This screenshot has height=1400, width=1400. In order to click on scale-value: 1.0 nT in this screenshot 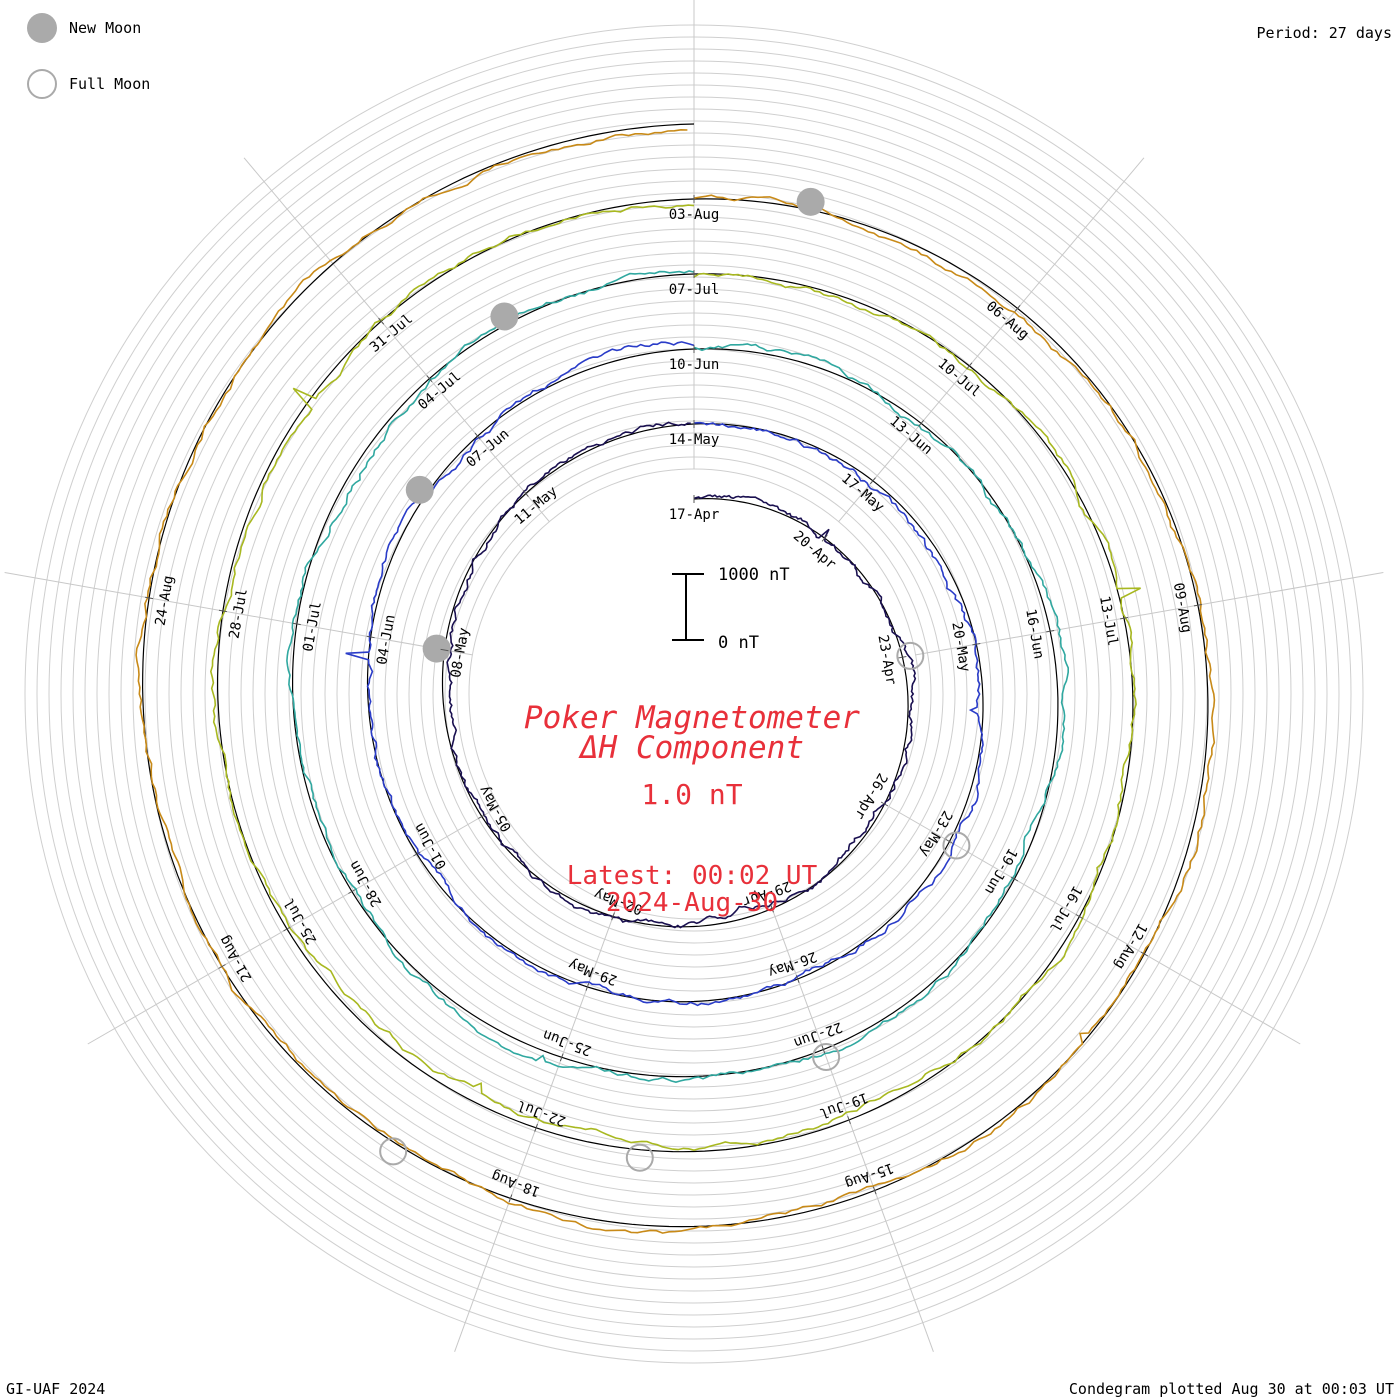, I will do `click(691, 794)`.